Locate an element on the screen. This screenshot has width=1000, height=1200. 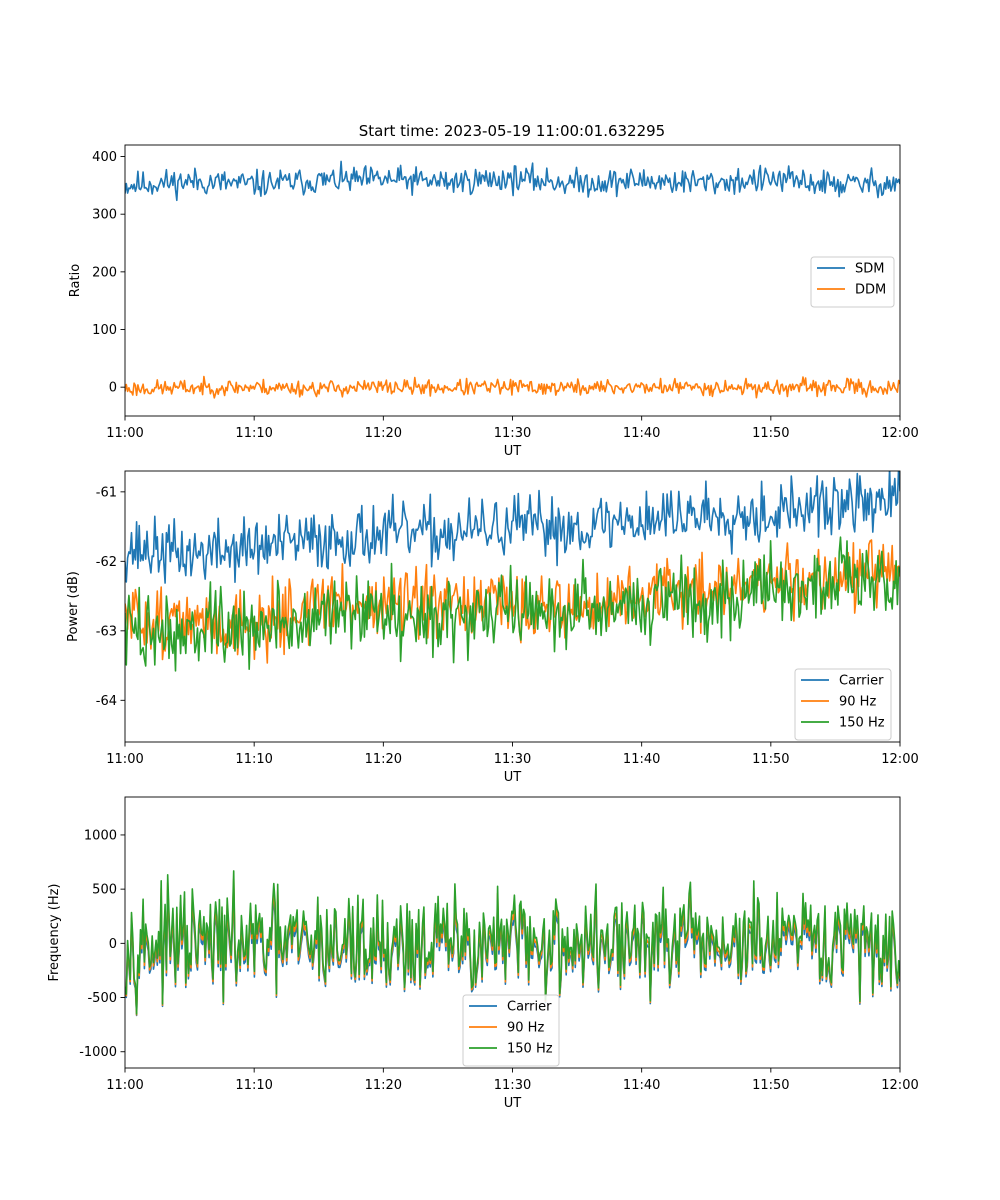
y-tick-label: 100 is located at coordinates (104, 330).